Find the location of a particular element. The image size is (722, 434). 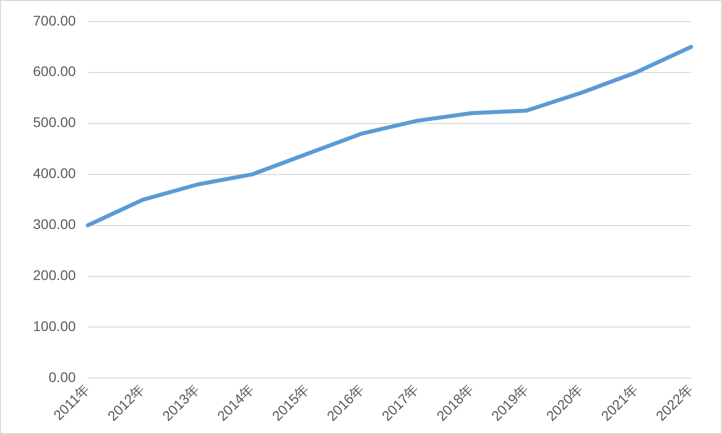

y-tick-label: 200.00 is located at coordinates (54, 275).